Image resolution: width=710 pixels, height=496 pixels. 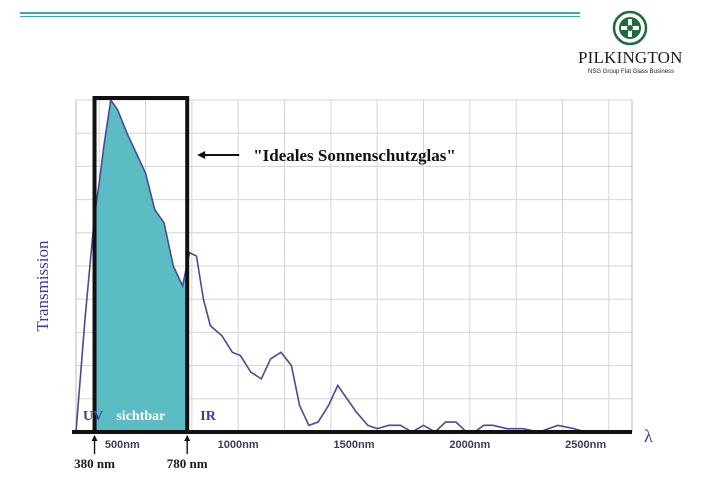 I want to click on visible-fill-layer, so click(x=141, y=266).